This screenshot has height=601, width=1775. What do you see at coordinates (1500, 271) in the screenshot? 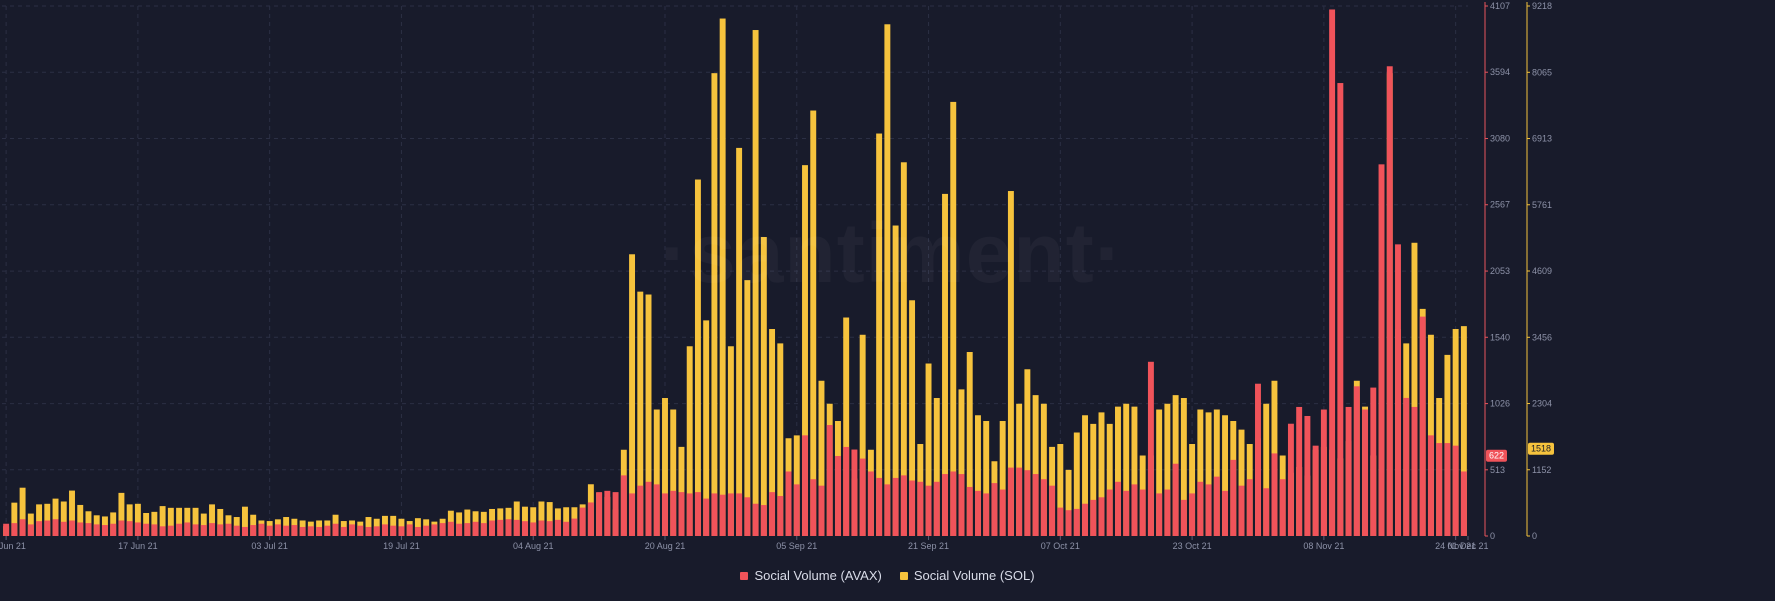
I see `left-axis-tick-label: 2053` at bounding box center [1500, 271].